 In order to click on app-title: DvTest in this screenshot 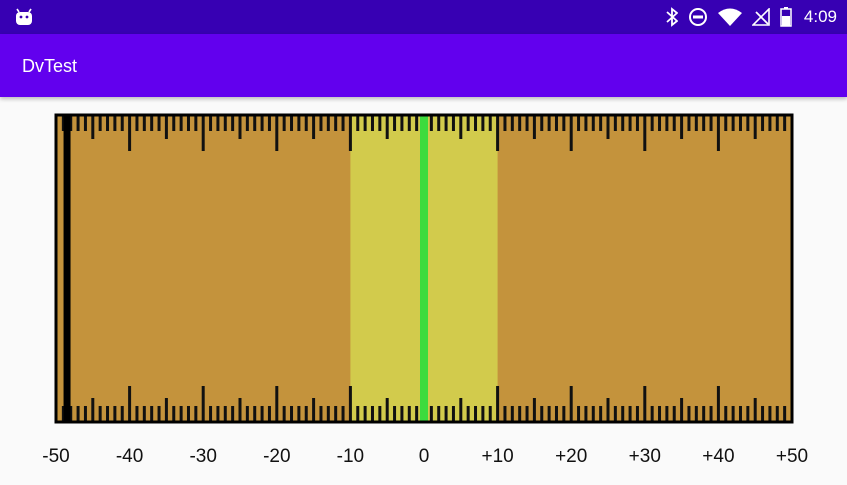, I will do `click(50, 66)`.